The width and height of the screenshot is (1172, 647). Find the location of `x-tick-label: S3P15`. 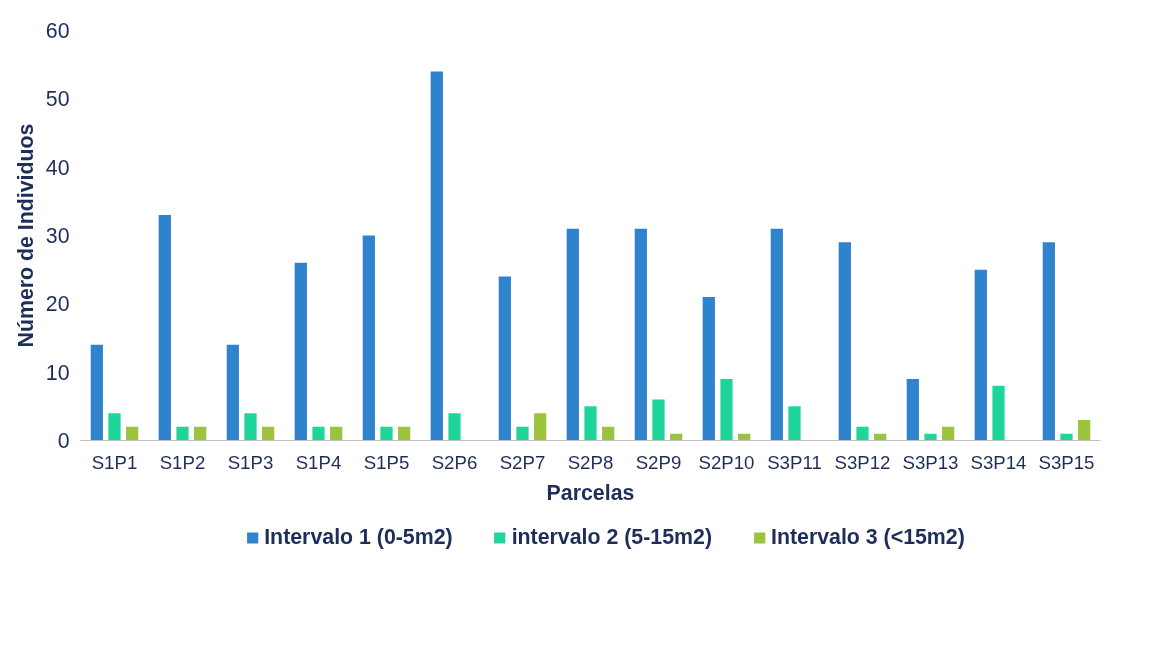

x-tick-label: S3P15 is located at coordinates (1066, 462).